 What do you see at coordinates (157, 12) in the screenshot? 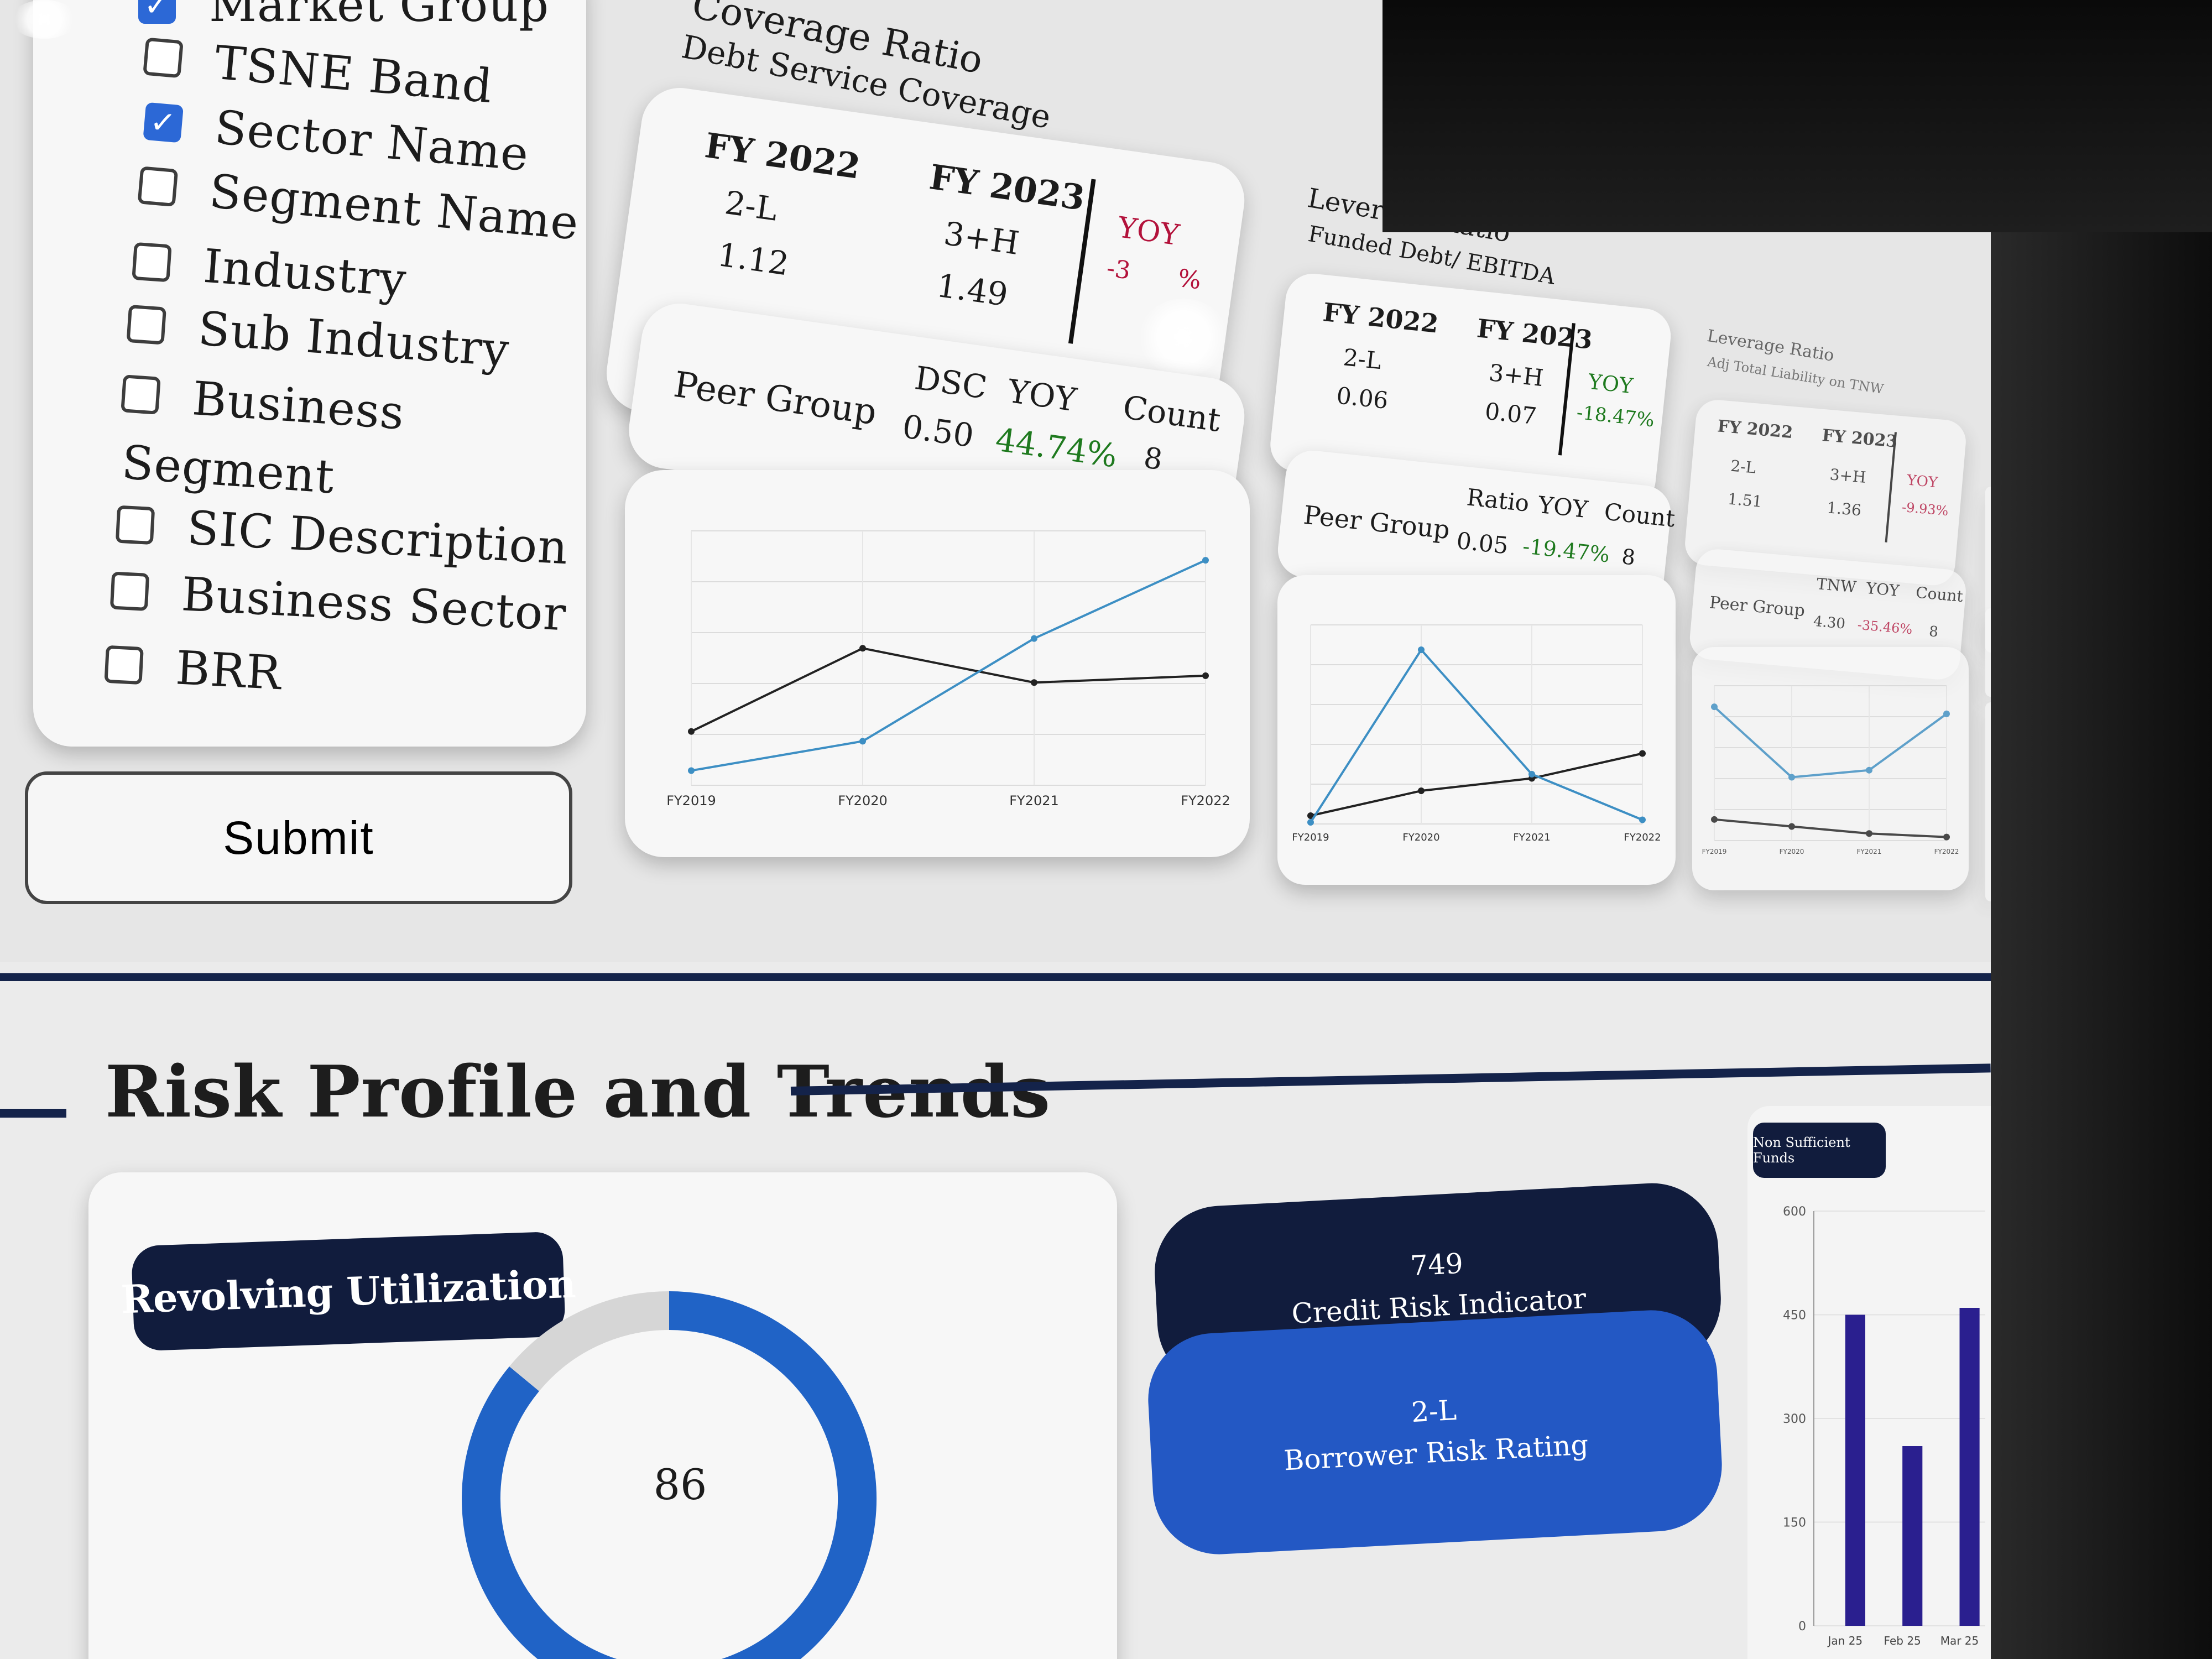
I see `market-group-checkbox: ✓` at bounding box center [157, 12].